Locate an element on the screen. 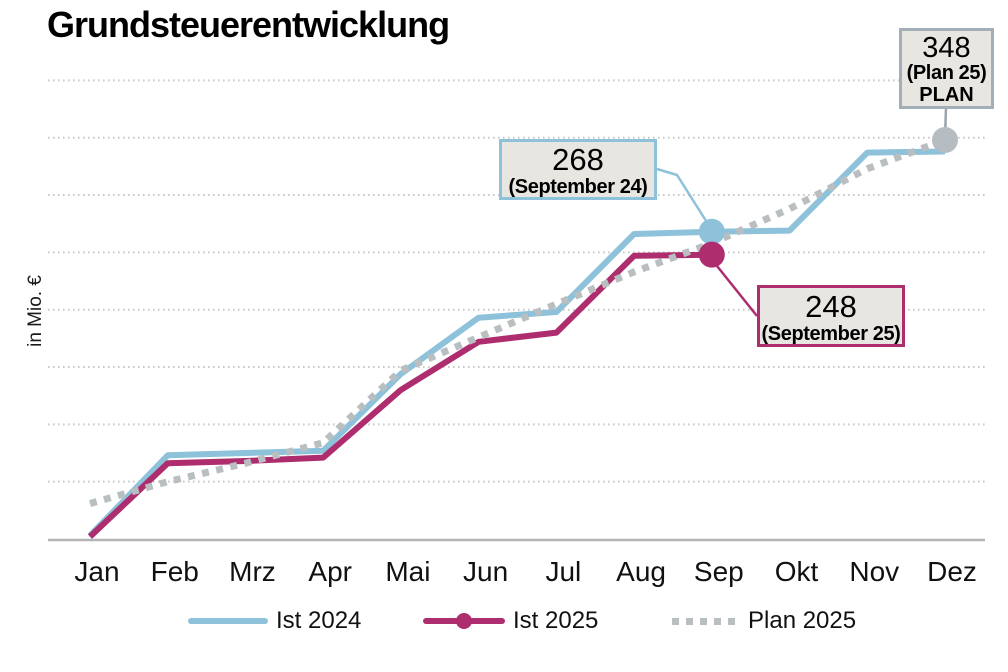 The width and height of the screenshot is (1008, 672). x-tick-label-aug: Aug is located at coordinates (641, 571).